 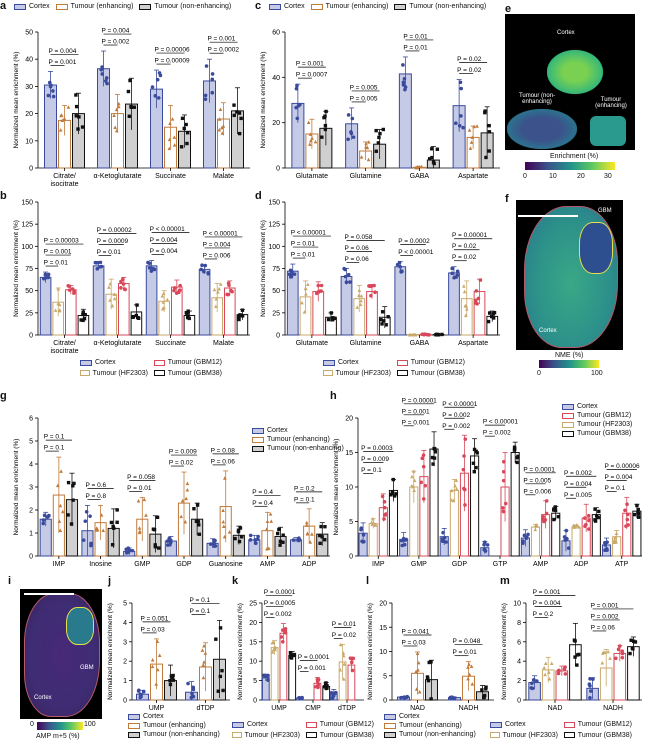 What do you see at coordinates (623, 466) in the screenshot?
I see `p-value-label: P = 0.00006` at bounding box center [623, 466].